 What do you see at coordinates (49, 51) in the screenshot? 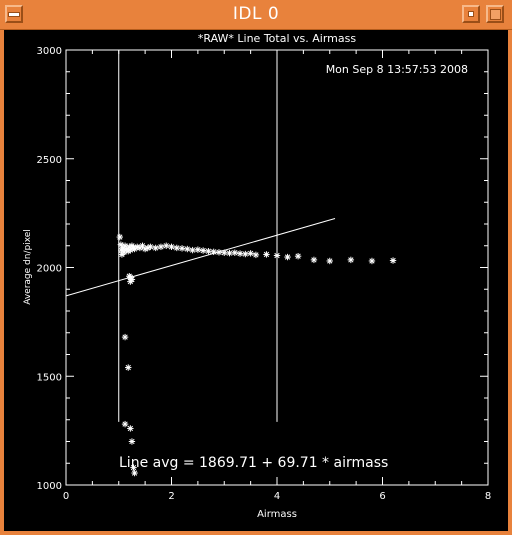
I see `y-tick-label: 3000` at bounding box center [49, 51].